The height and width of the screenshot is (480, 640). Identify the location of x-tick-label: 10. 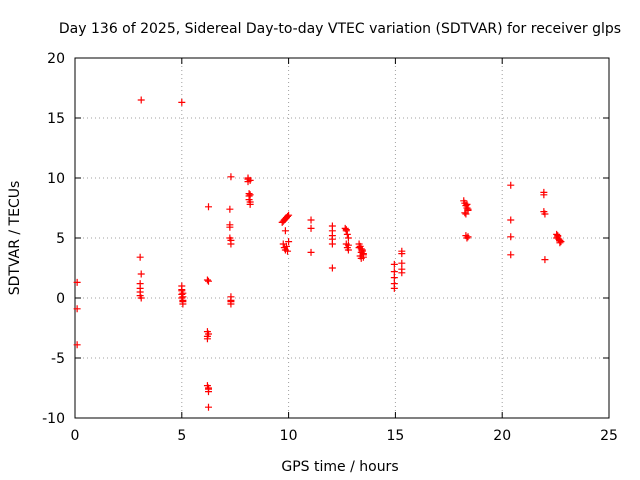
(289, 436).